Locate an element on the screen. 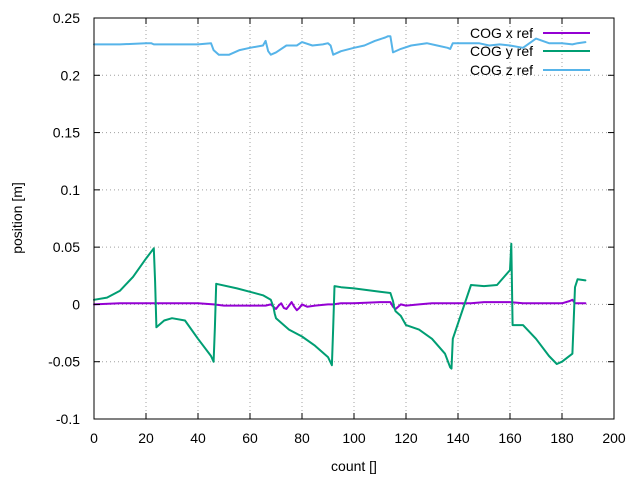  x-tick-label: 60 is located at coordinates (250, 438).